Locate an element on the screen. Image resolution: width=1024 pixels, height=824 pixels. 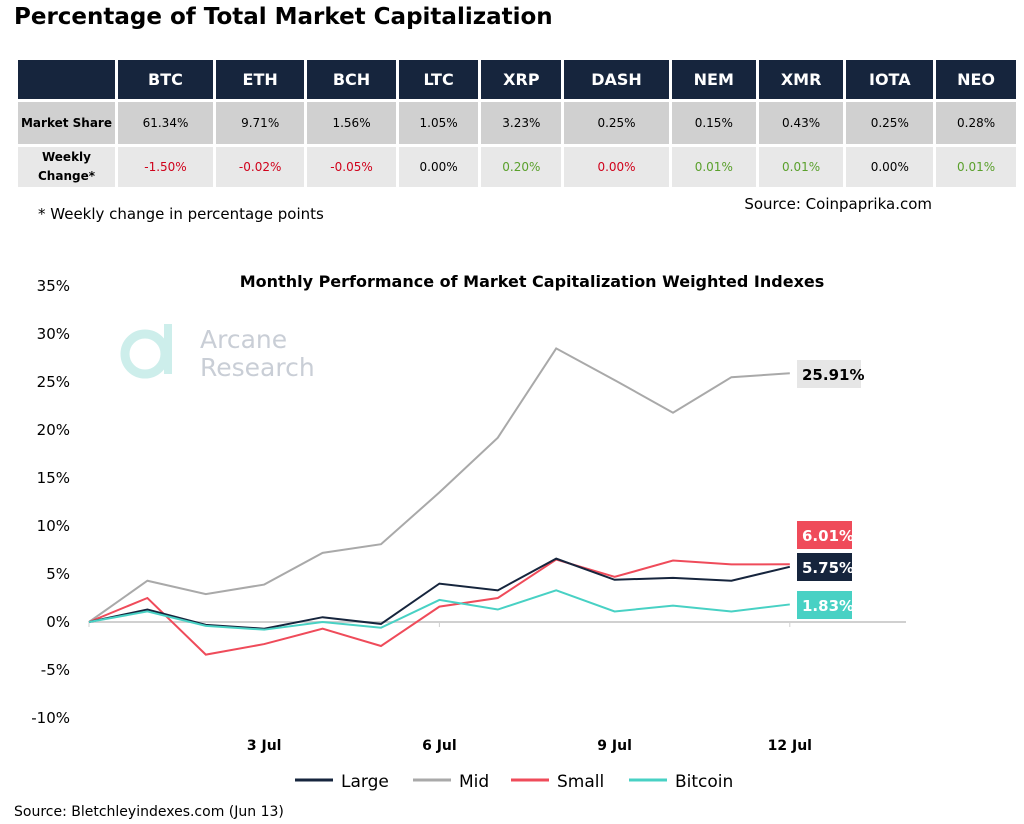
footnote: * Weekly change in percentage points is located at coordinates (181, 214).